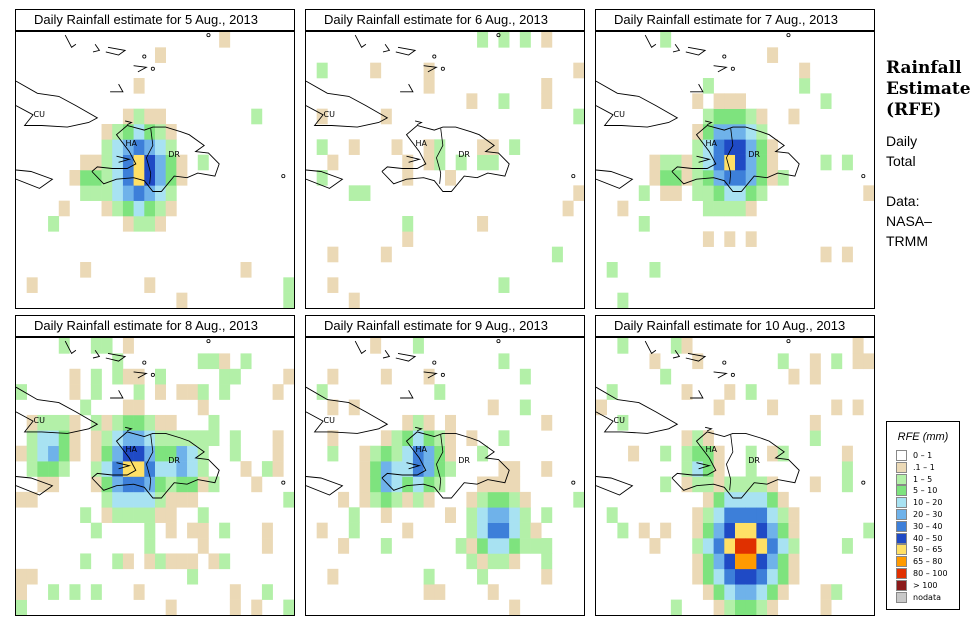 The image size is (971, 635). What do you see at coordinates (925, 585) in the screenshot?
I see `legend-label: > 100` at bounding box center [925, 585].